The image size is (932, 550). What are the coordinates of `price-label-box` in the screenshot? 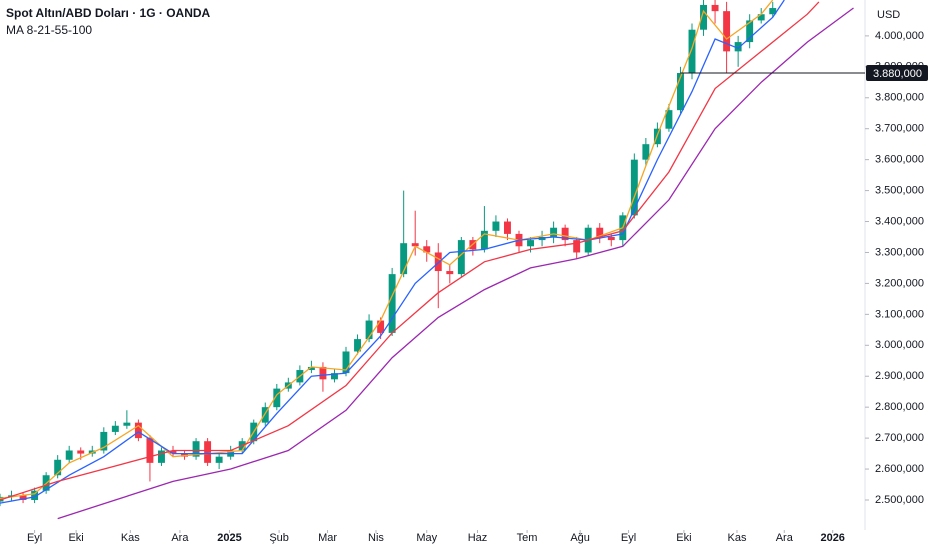 It's located at (897, 73).